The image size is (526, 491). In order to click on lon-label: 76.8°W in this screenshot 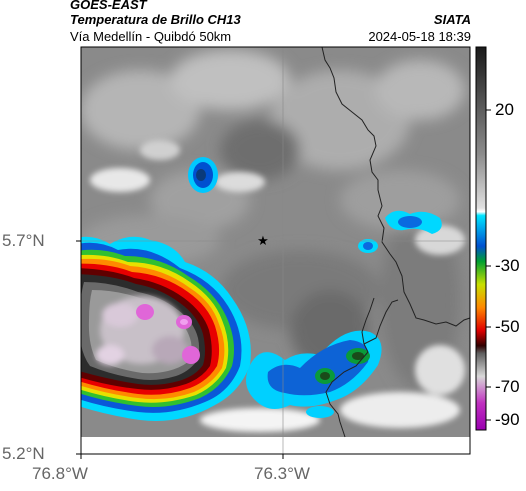, I will do `click(60, 473)`.